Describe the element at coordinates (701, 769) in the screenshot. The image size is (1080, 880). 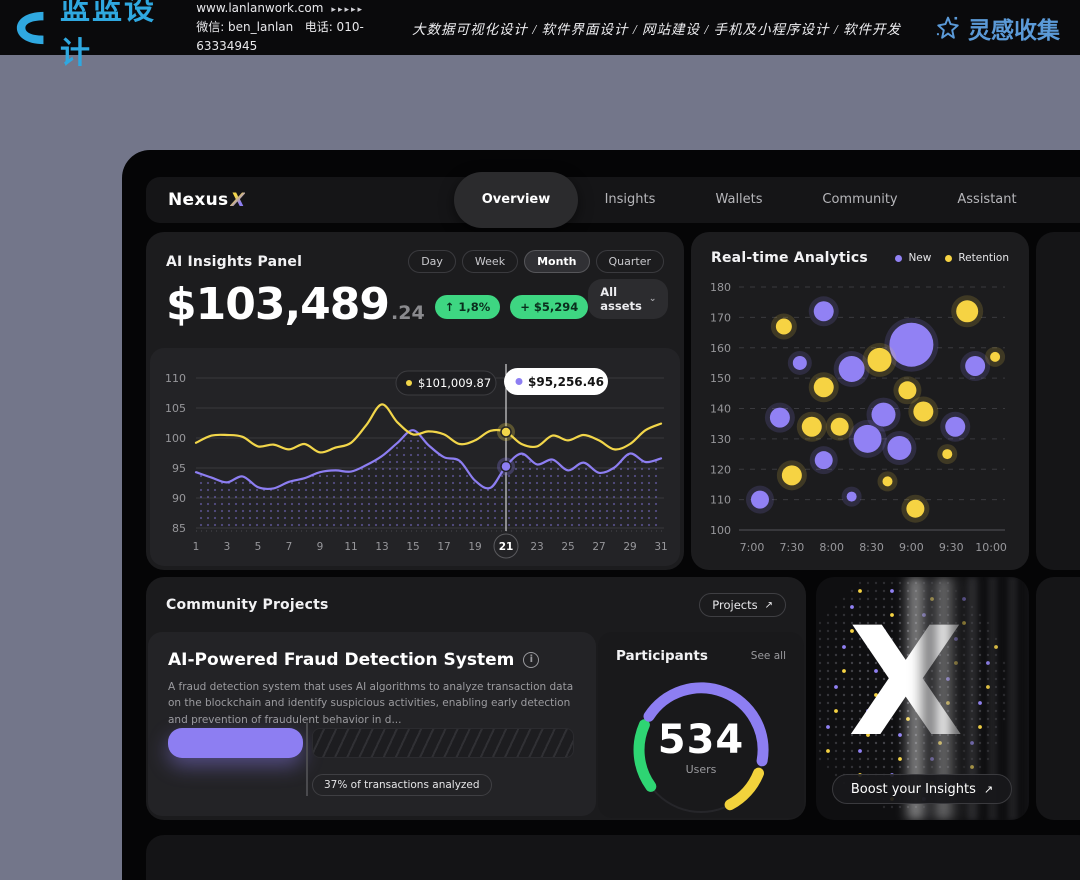
I see `participants-unit: Users` at that location.